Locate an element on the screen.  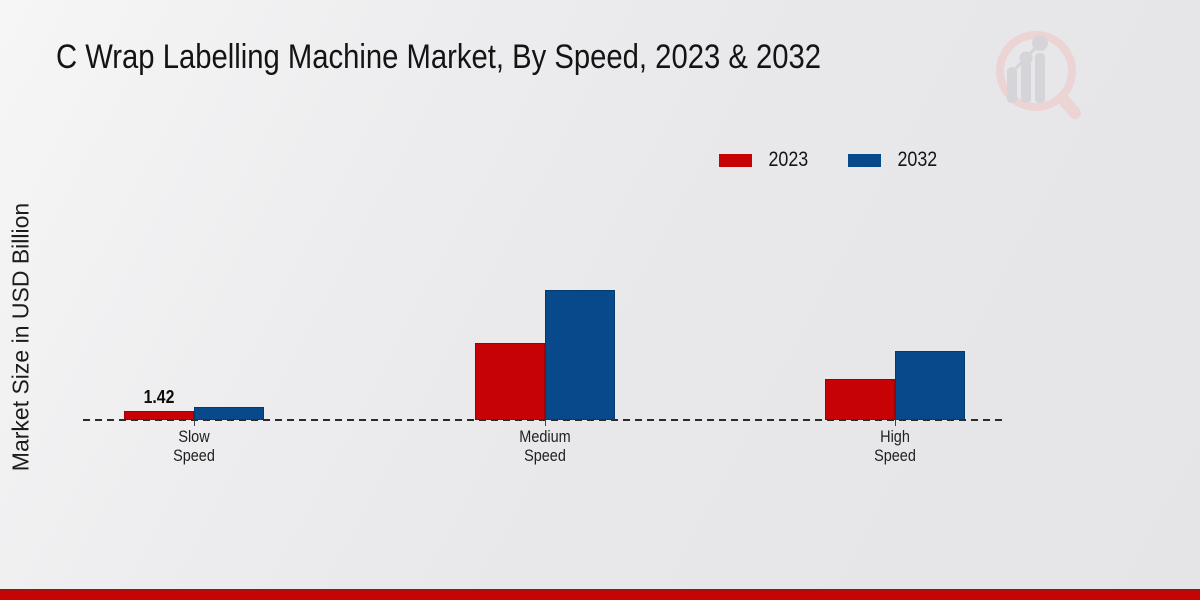
x-axis-tick-slow-speed is located at coordinates (194, 423).